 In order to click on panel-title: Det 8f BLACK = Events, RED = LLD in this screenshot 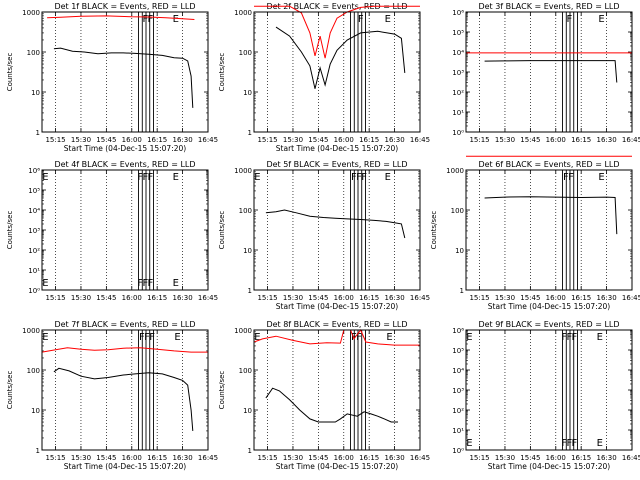, I will do `click(336, 324)`.